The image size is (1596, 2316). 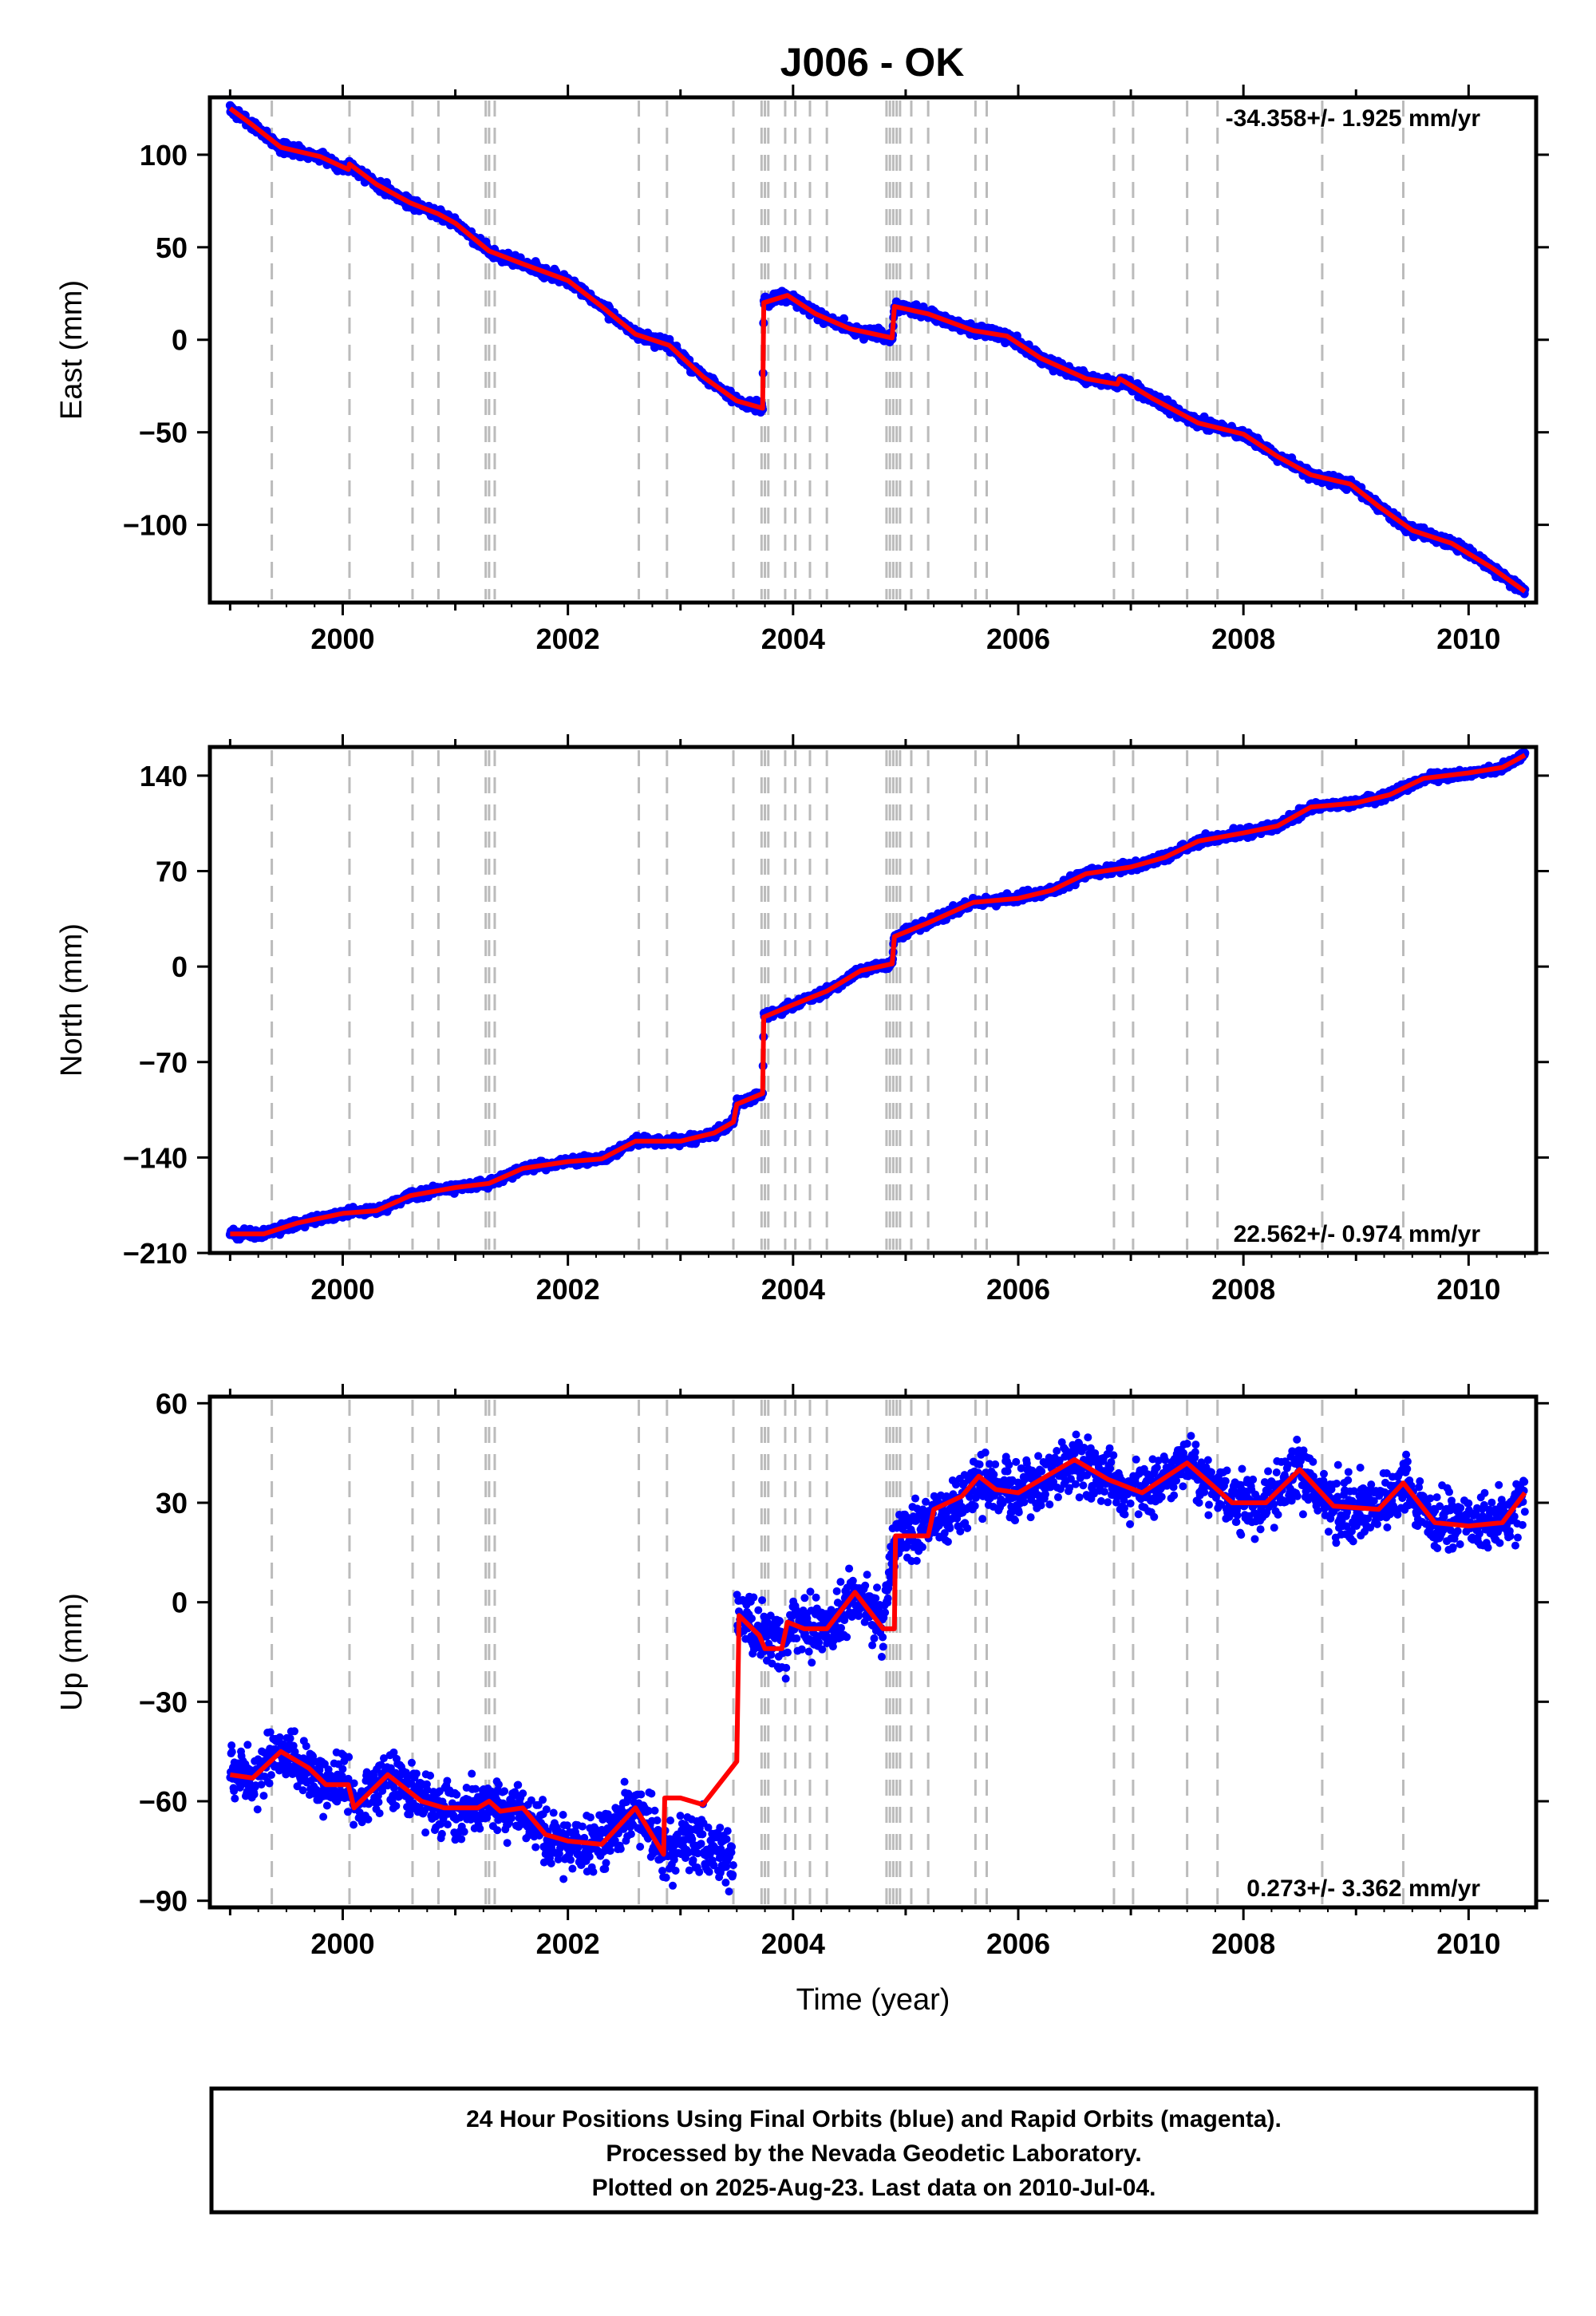 What do you see at coordinates (180, 340) in the screenshot?
I see `y-tick-label: 0` at bounding box center [180, 340].